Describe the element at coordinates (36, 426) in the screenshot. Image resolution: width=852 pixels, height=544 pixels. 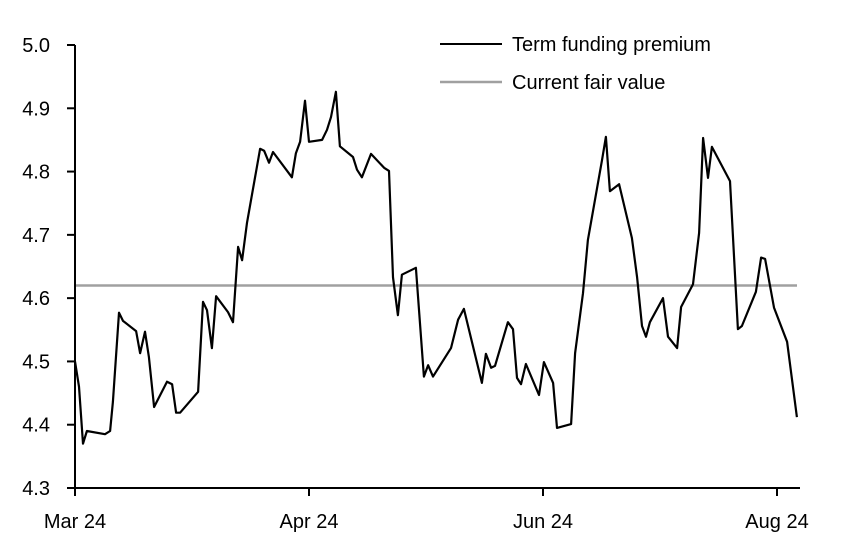
I see `y-tick-label: 4.4` at that location.